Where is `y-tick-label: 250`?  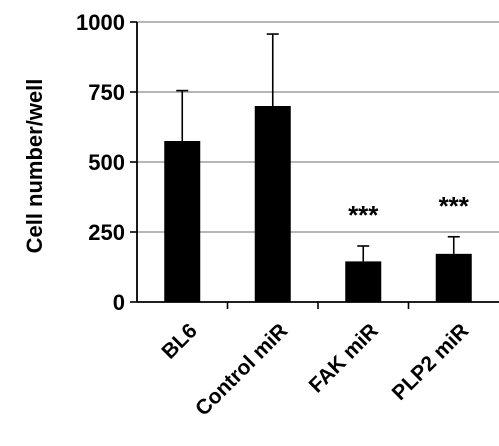
y-tick-label: 250 is located at coordinates (106, 232).